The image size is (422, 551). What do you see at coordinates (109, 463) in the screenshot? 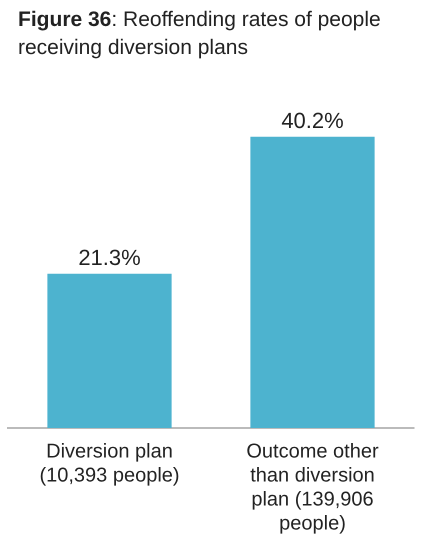
I see `x-tick-label: Diversion plan (10,393 people)` at bounding box center [109, 463].